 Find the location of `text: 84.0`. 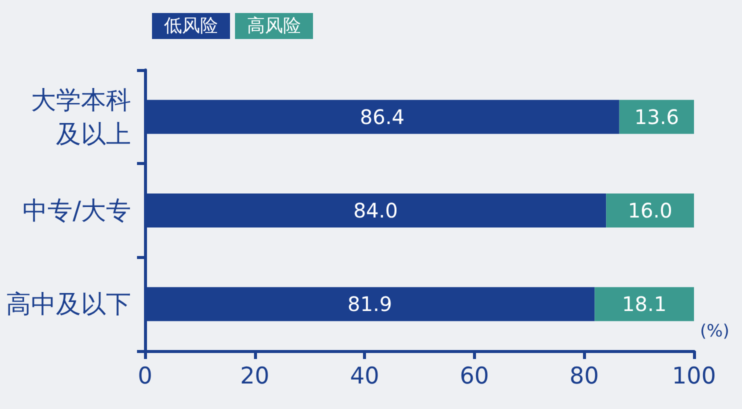

text: 84.0 is located at coordinates (375, 210).